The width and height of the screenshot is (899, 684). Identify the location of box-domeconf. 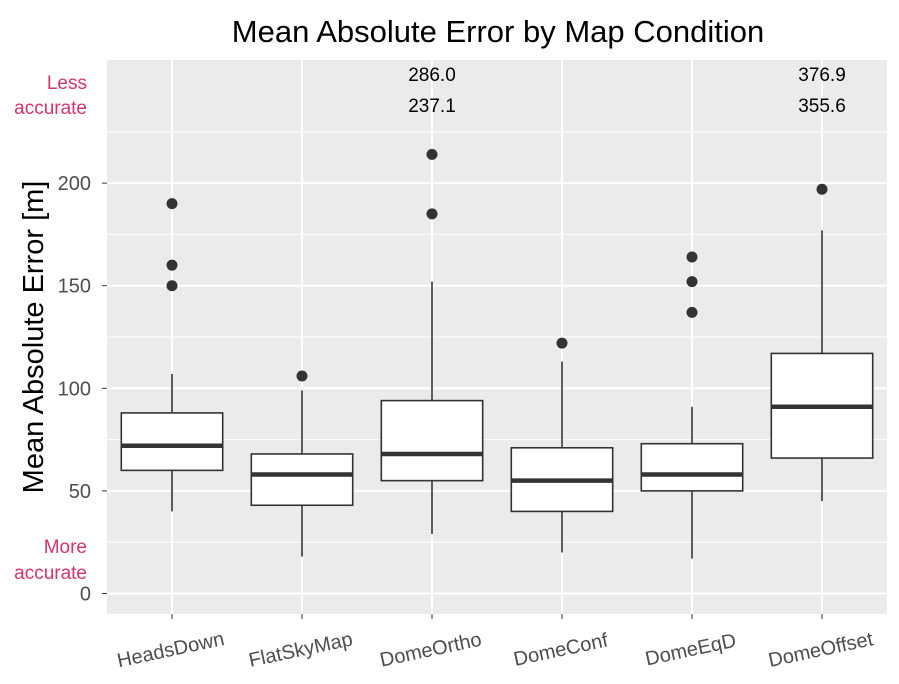
(562, 445).